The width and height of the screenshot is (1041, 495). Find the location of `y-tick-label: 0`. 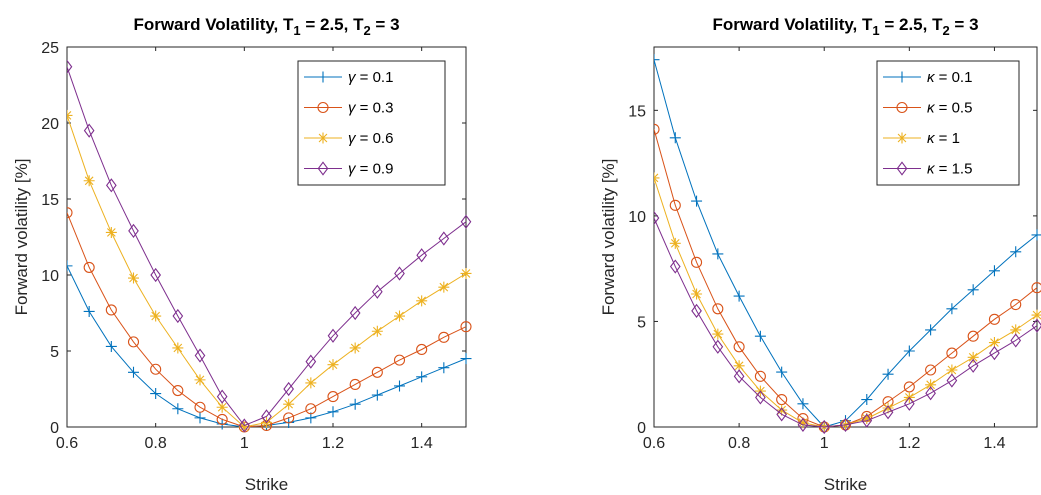

y-tick-label: 0 is located at coordinates (641, 428).